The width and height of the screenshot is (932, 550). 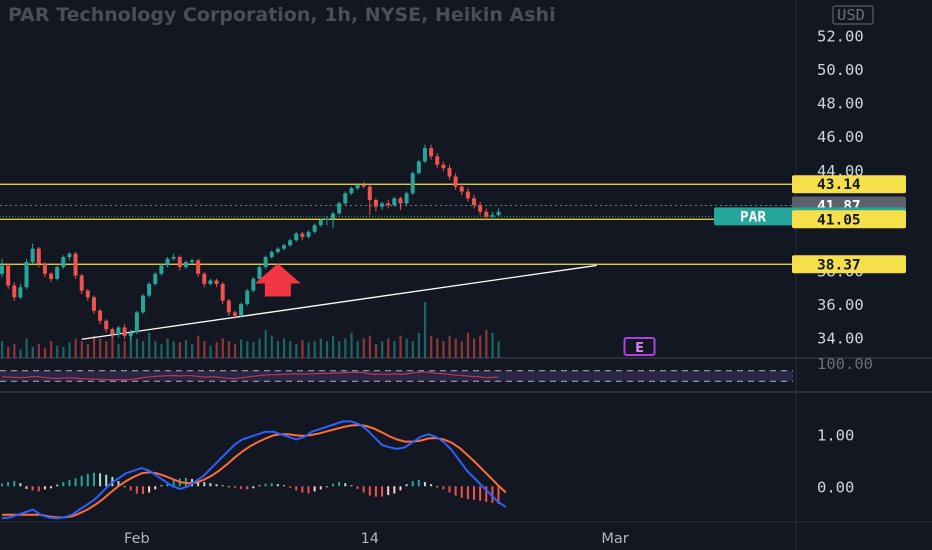 I want to click on currency-box, so click(x=853, y=15).